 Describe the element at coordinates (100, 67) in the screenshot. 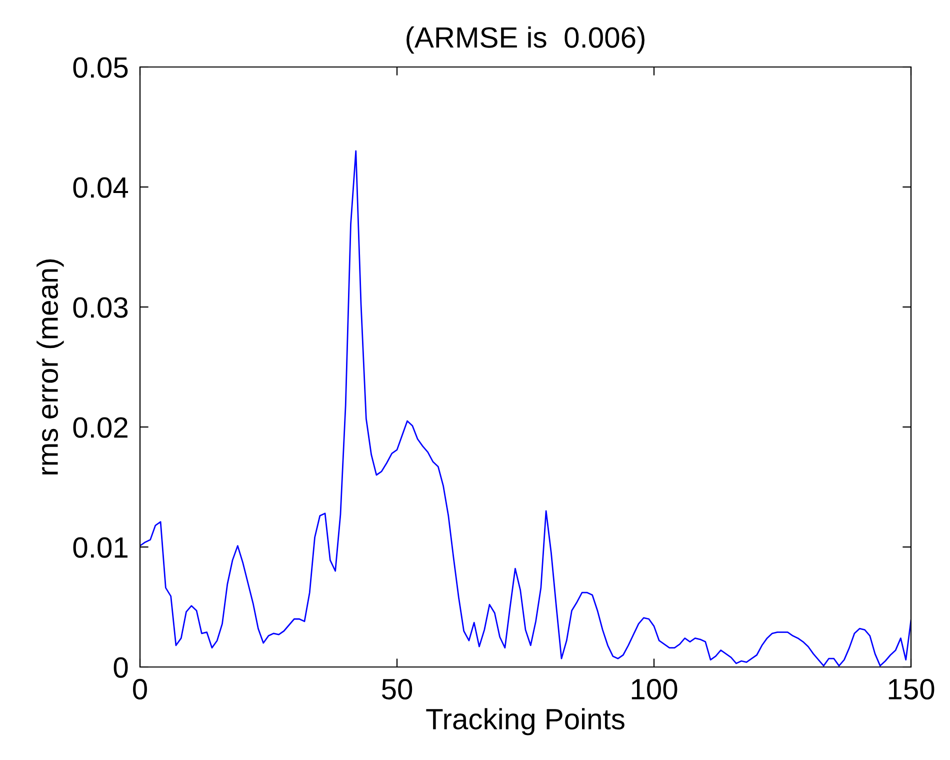

I see `y-tick-label: 0.05` at that location.